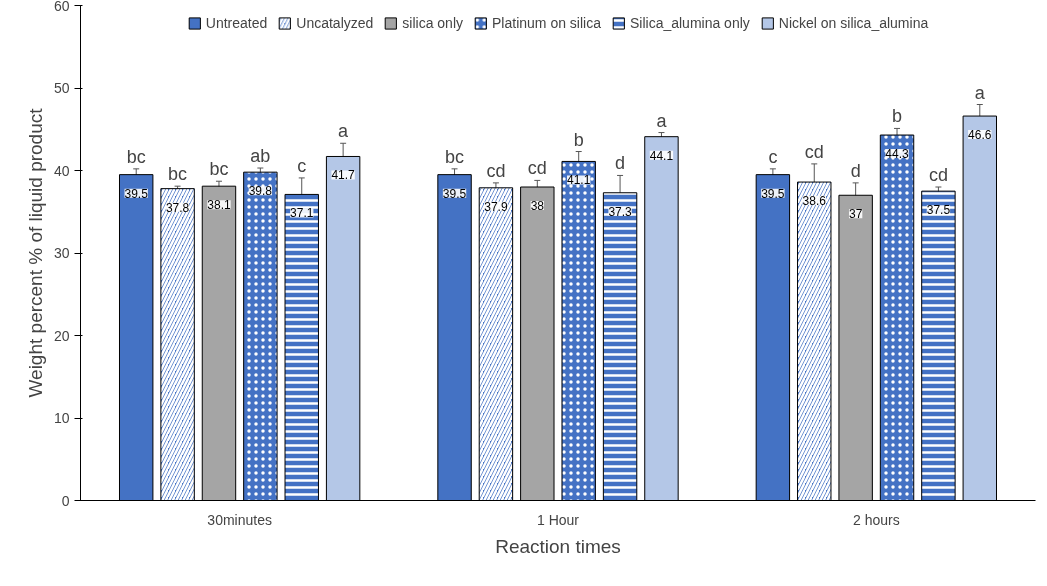 The height and width of the screenshot is (586, 1047). I want to click on data-label: 44.1, so click(661, 155).